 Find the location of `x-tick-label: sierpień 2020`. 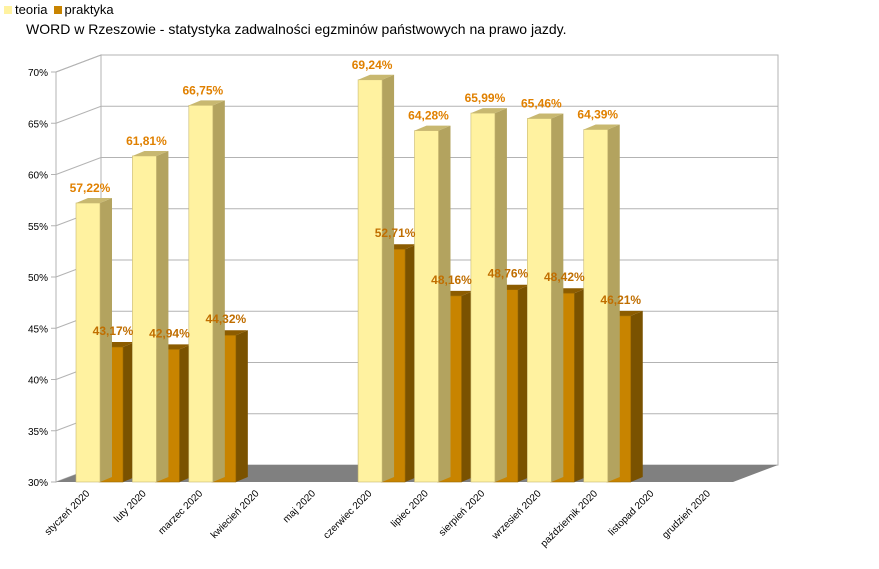

x-tick-label: sierpień 2020 is located at coordinates (462, 513).